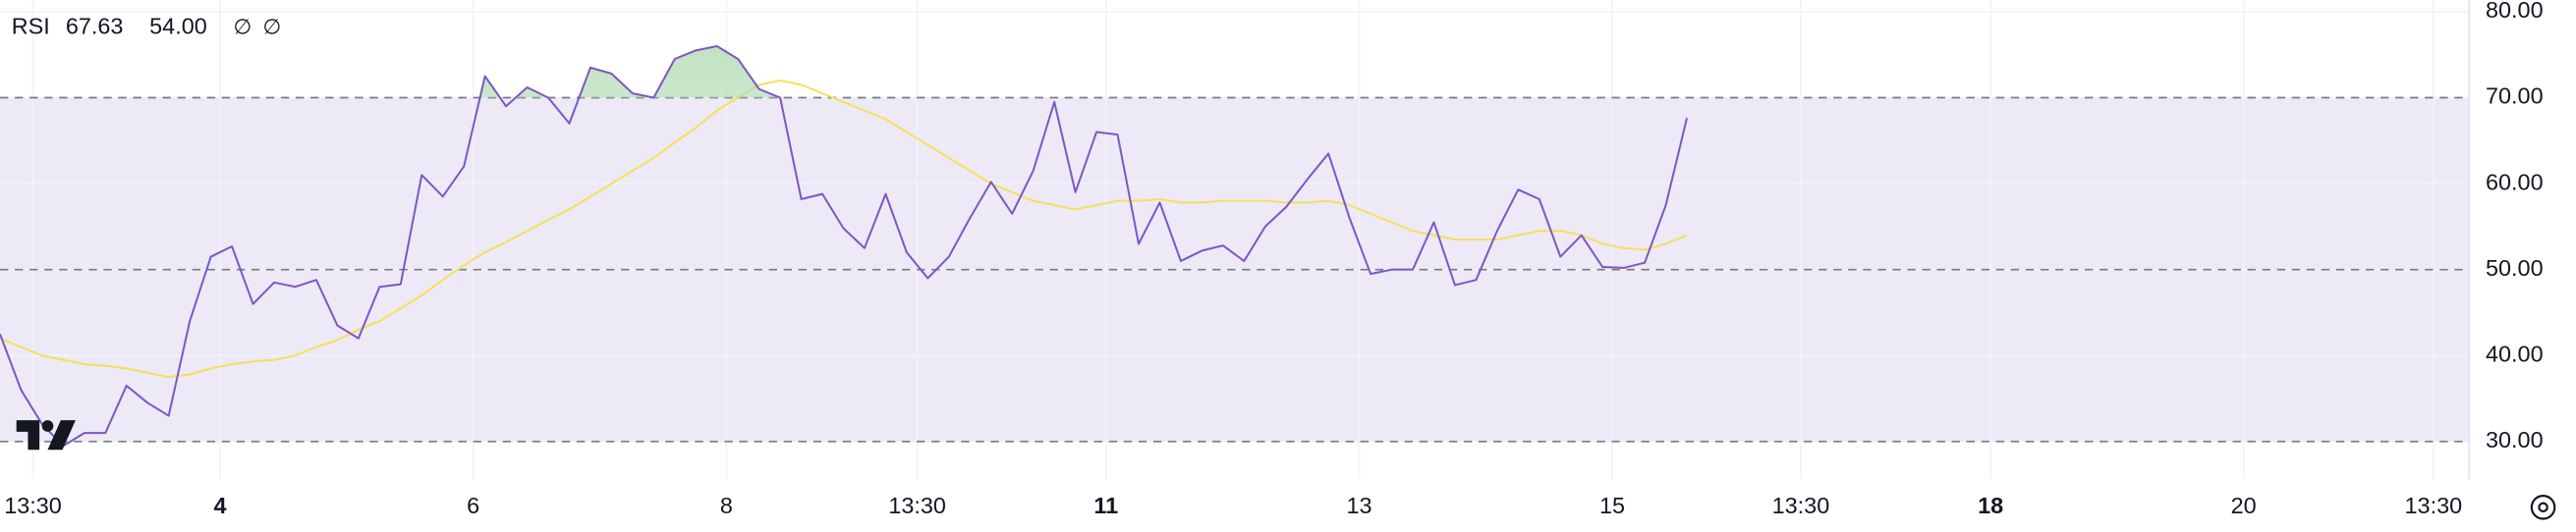 The height and width of the screenshot is (532, 2576). I want to click on legend-title: RSI, so click(31, 26).